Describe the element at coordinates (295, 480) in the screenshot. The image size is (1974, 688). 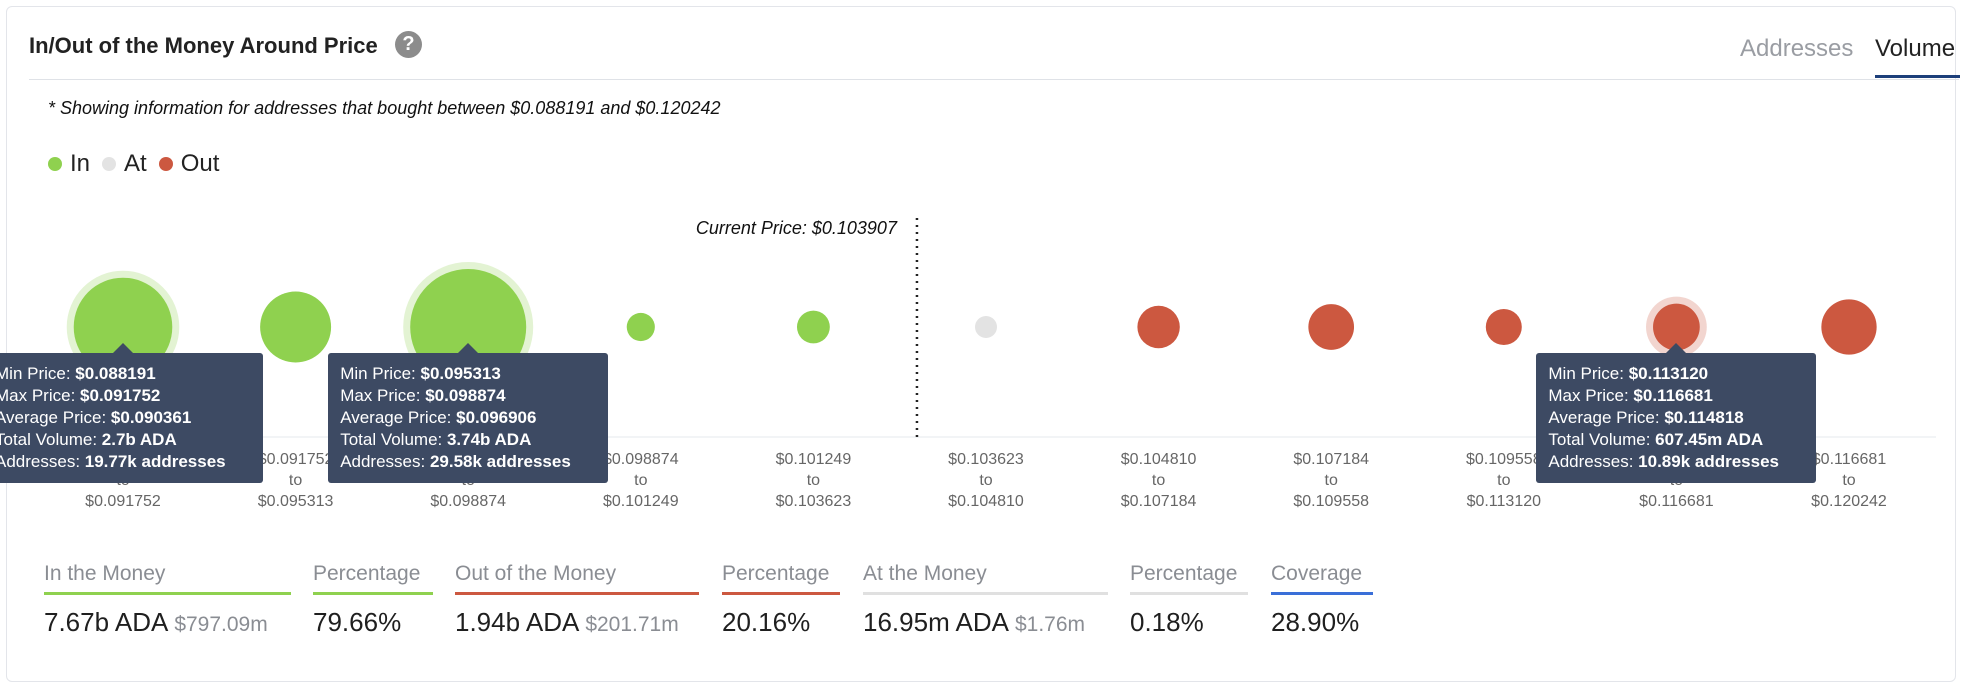
I see `range-label-1-1: to` at that location.